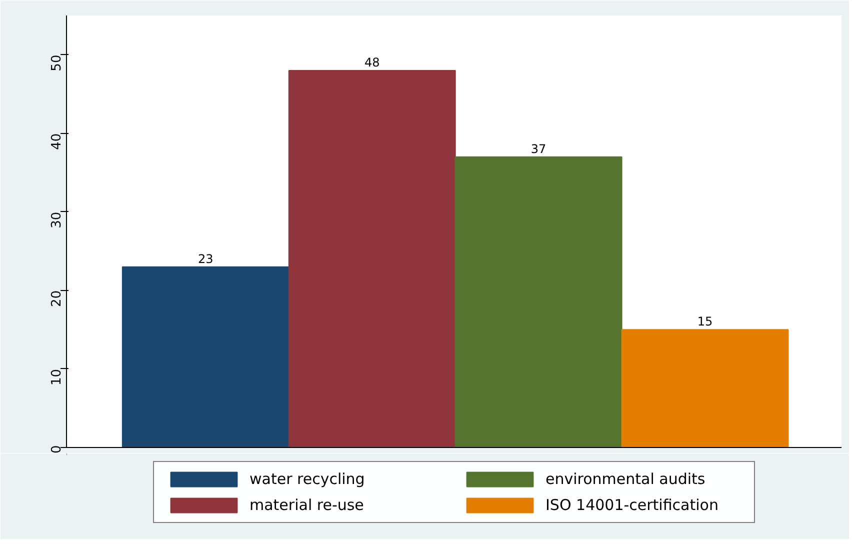 The image size is (863, 552). What do you see at coordinates (626, 479) in the screenshot?
I see `legend-label: environmental audits` at bounding box center [626, 479].